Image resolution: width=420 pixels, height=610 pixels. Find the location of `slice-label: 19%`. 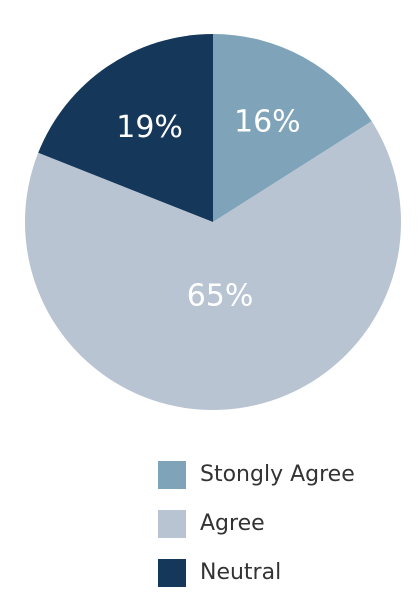

slice-label: 19% is located at coordinates (149, 127).